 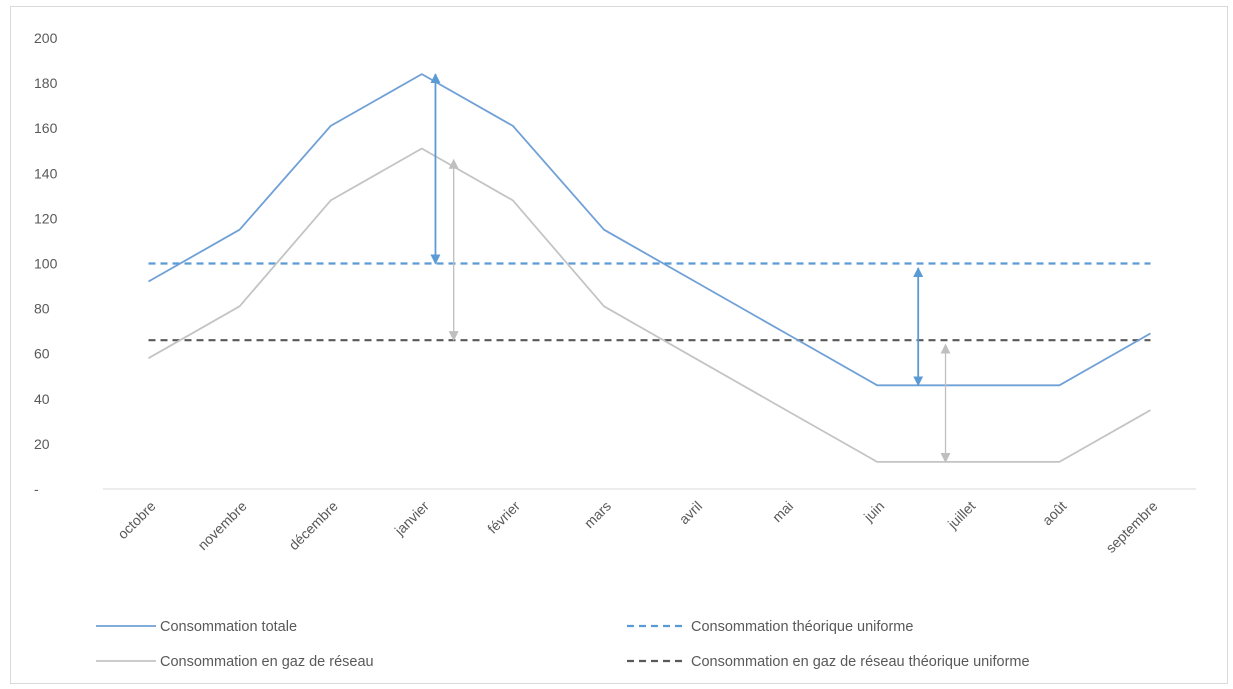 I want to click on y-tick-label: 100, so click(x=46, y=264).